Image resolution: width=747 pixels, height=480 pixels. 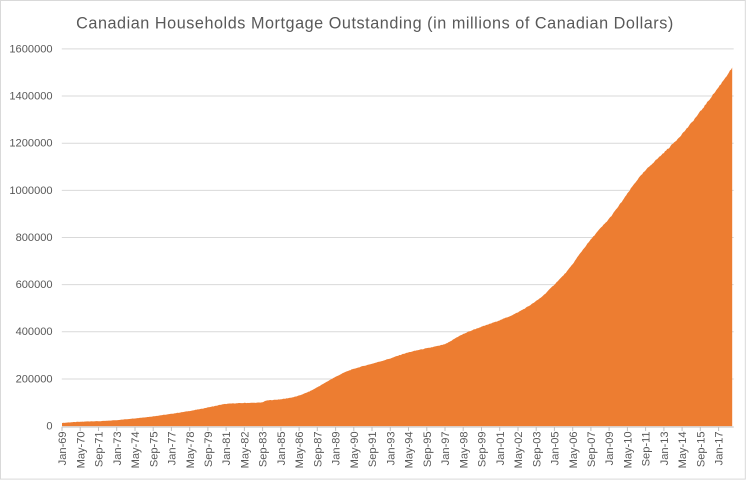 What do you see at coordinates (574, 449) in the screenshot?
I see `svg-text: May-06` at bounding box center [574, 449].